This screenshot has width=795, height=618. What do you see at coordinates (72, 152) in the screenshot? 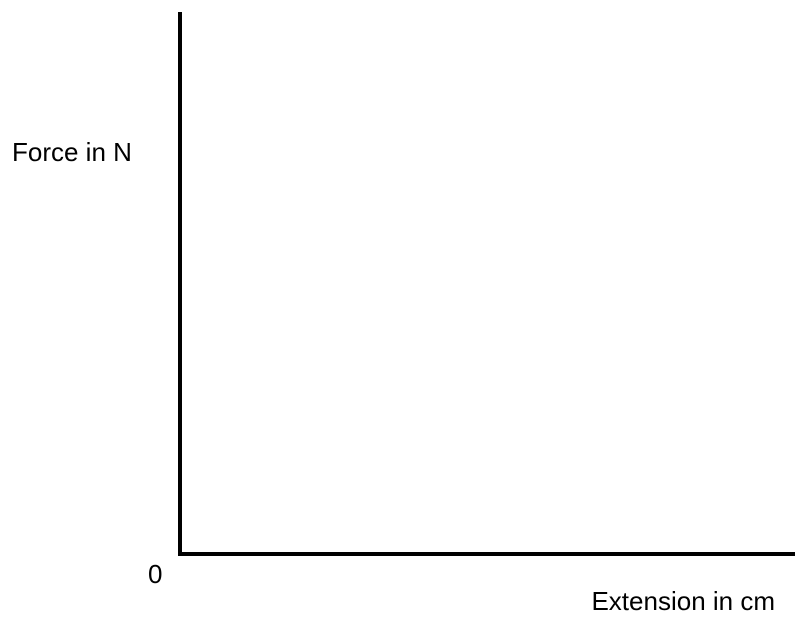
I see `y-axis-label: Force in N` at bounding box center [72, 152].